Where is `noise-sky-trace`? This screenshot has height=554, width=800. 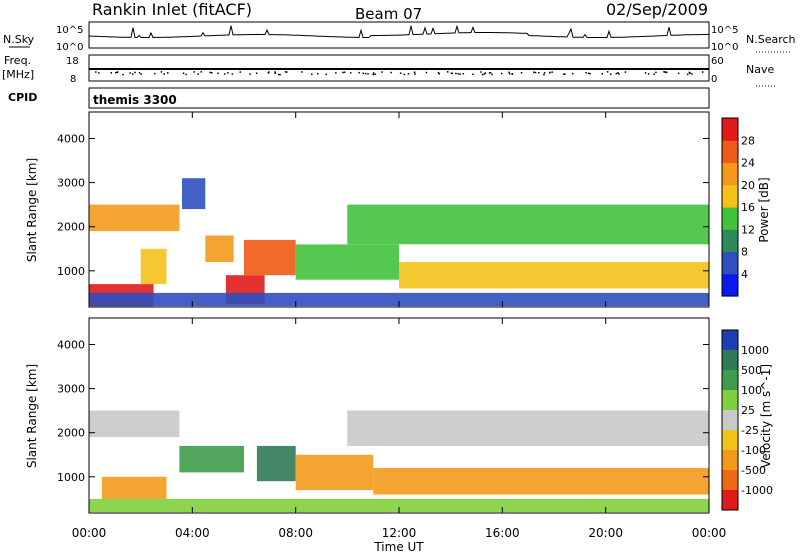
noise-sky-trace is located at coordinates (398, 31).